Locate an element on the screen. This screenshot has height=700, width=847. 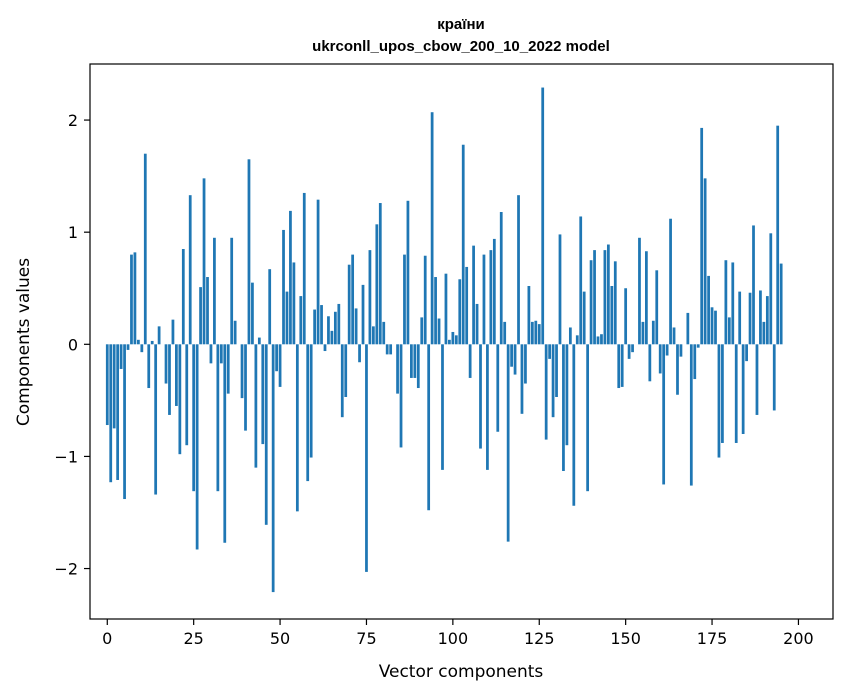
y-tick-label: −1 is located at coordinates (66, 456).